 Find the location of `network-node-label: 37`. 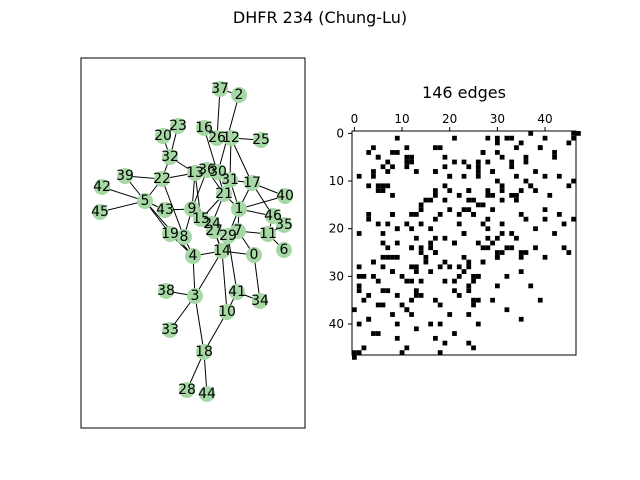

network-node-label: 37 is located at coordinates (220, 89).